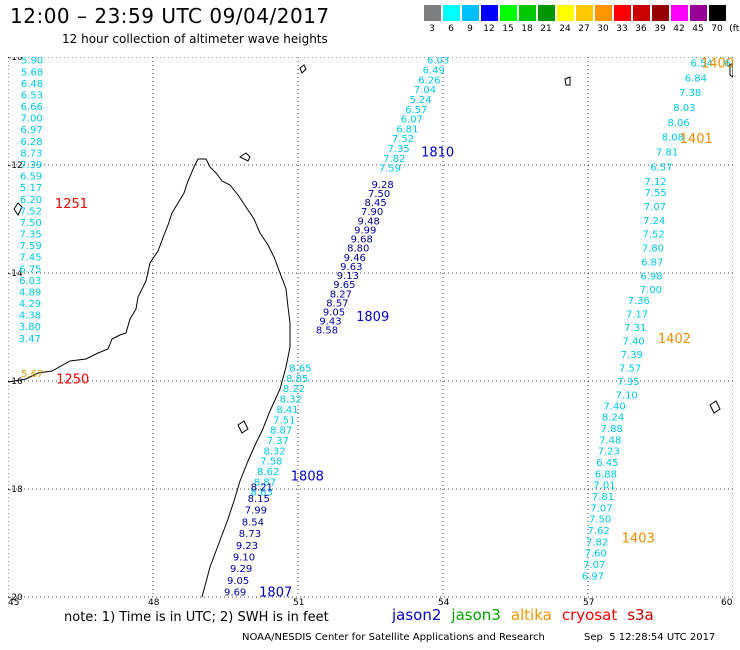  Describe the element at coordinates (31, 200) in the screenshot. I see `swh-value: 6.20` at that location.